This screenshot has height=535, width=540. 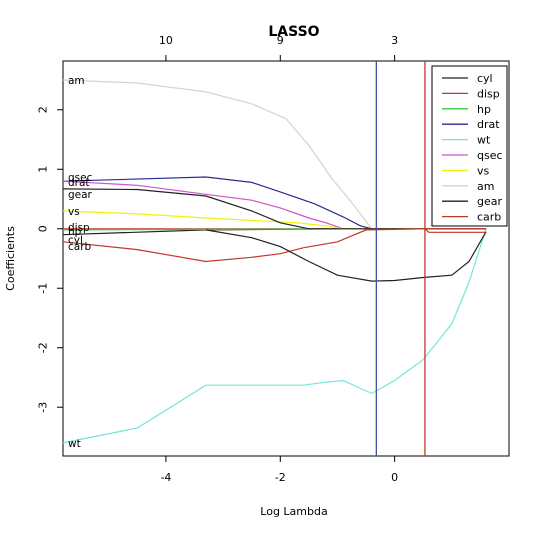 I want to click on legend-label-hp: hp, so click(x=484, y=109).